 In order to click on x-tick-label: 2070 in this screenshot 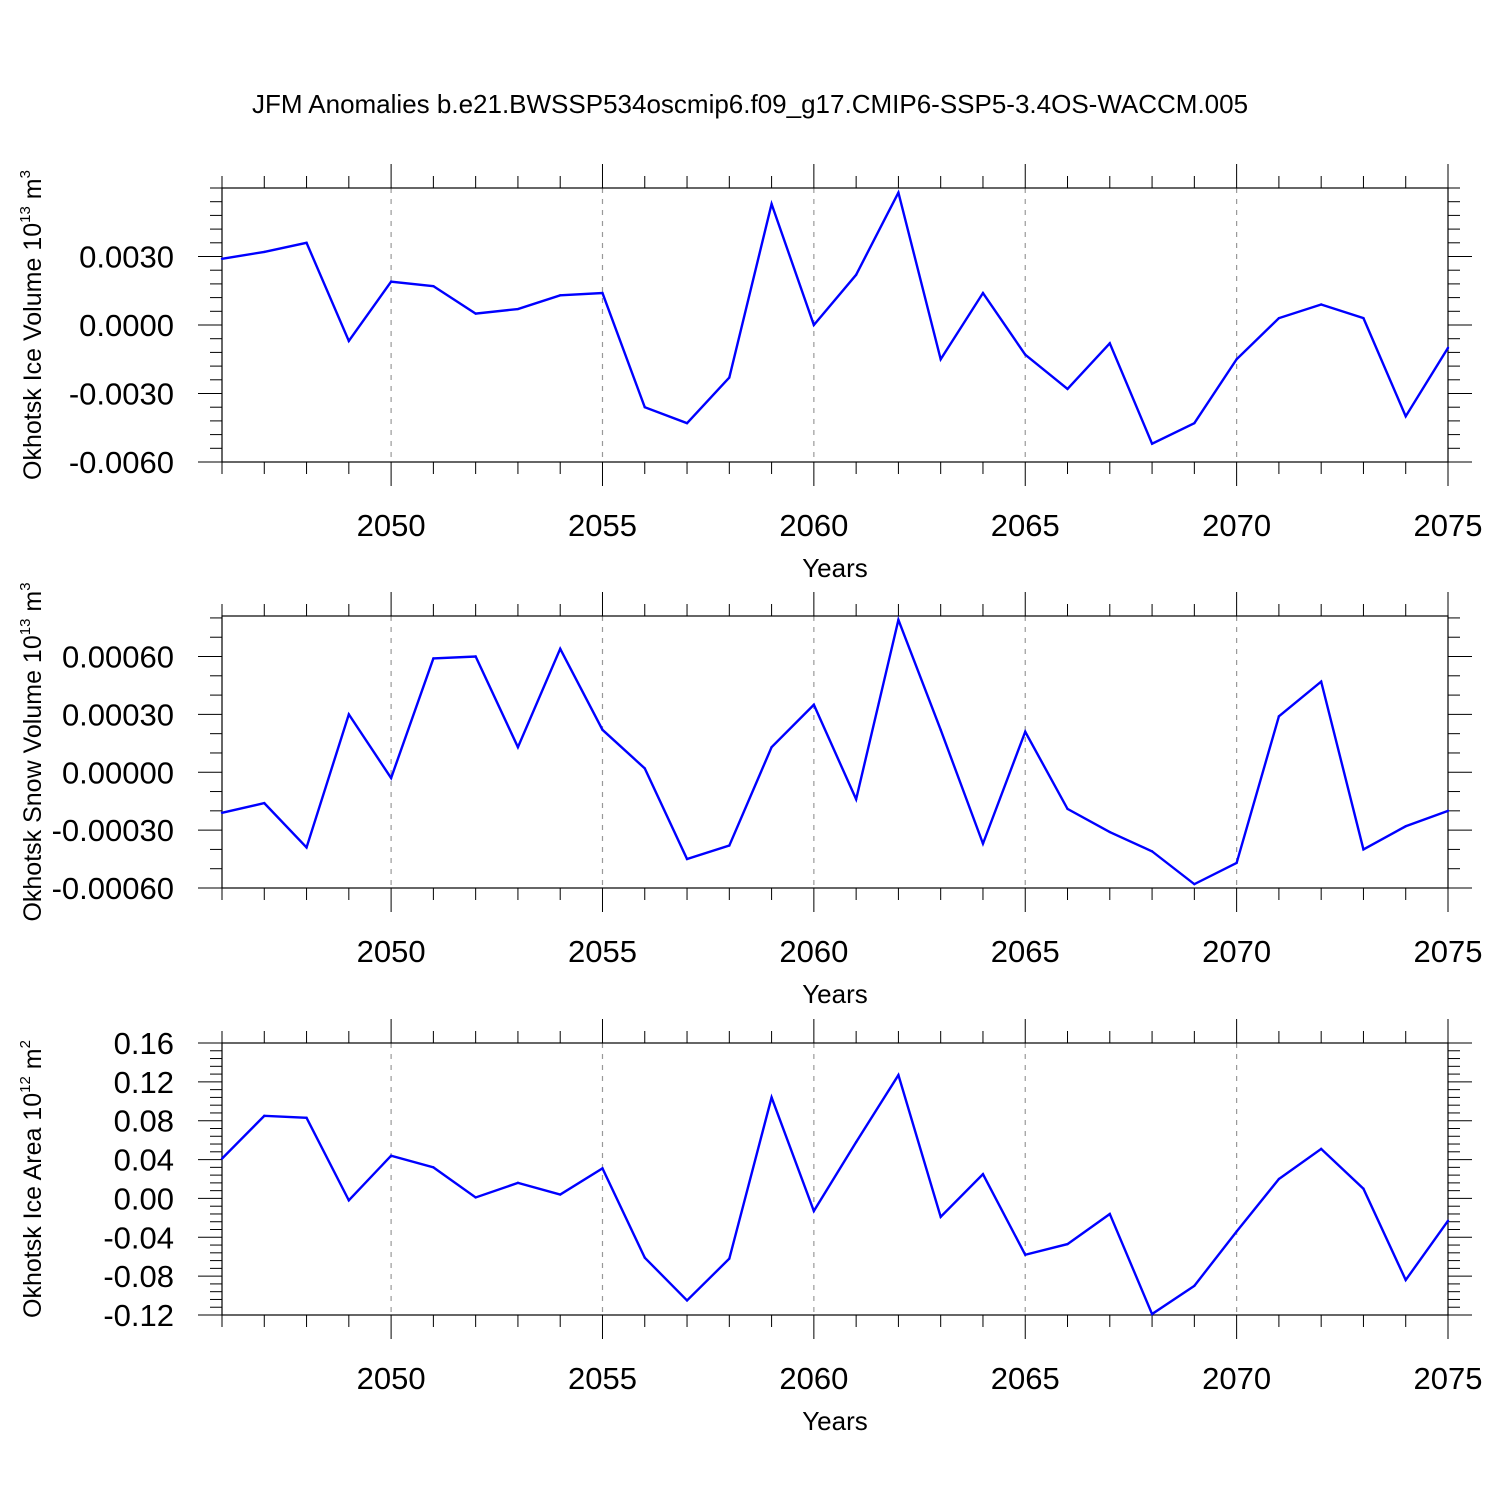, I will do `click(1236, 951)`.